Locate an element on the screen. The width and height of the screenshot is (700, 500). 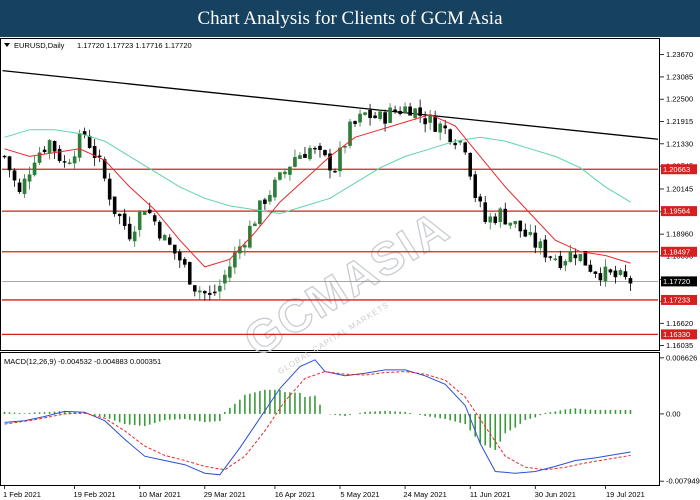
macd-axis-tick: 0.006626 is located at coordinates (681, 357).